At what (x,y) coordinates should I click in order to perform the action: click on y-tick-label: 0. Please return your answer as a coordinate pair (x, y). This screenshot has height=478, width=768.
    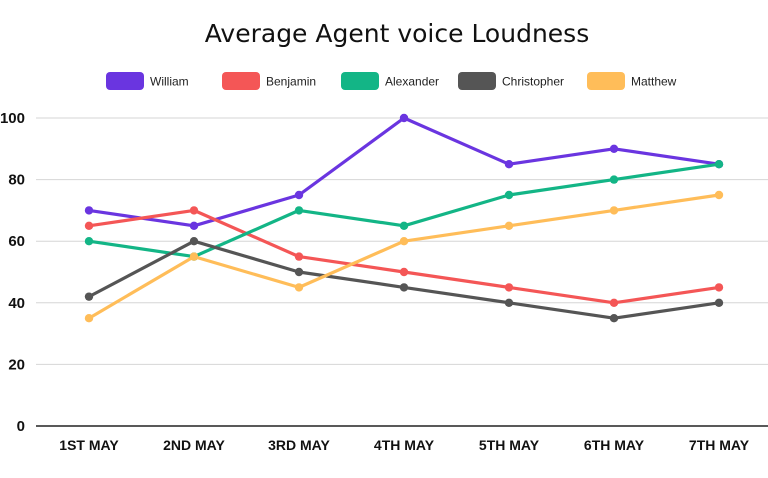
    Looking at the image, I should click on (21, 426).